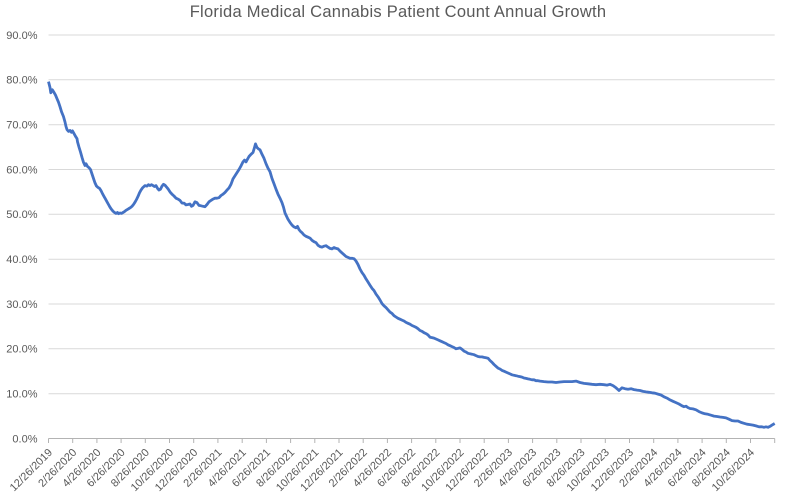 The height and width of the screenshot is (499, 796). I want to click on svg-text: 80.0%, so click(21, 81).